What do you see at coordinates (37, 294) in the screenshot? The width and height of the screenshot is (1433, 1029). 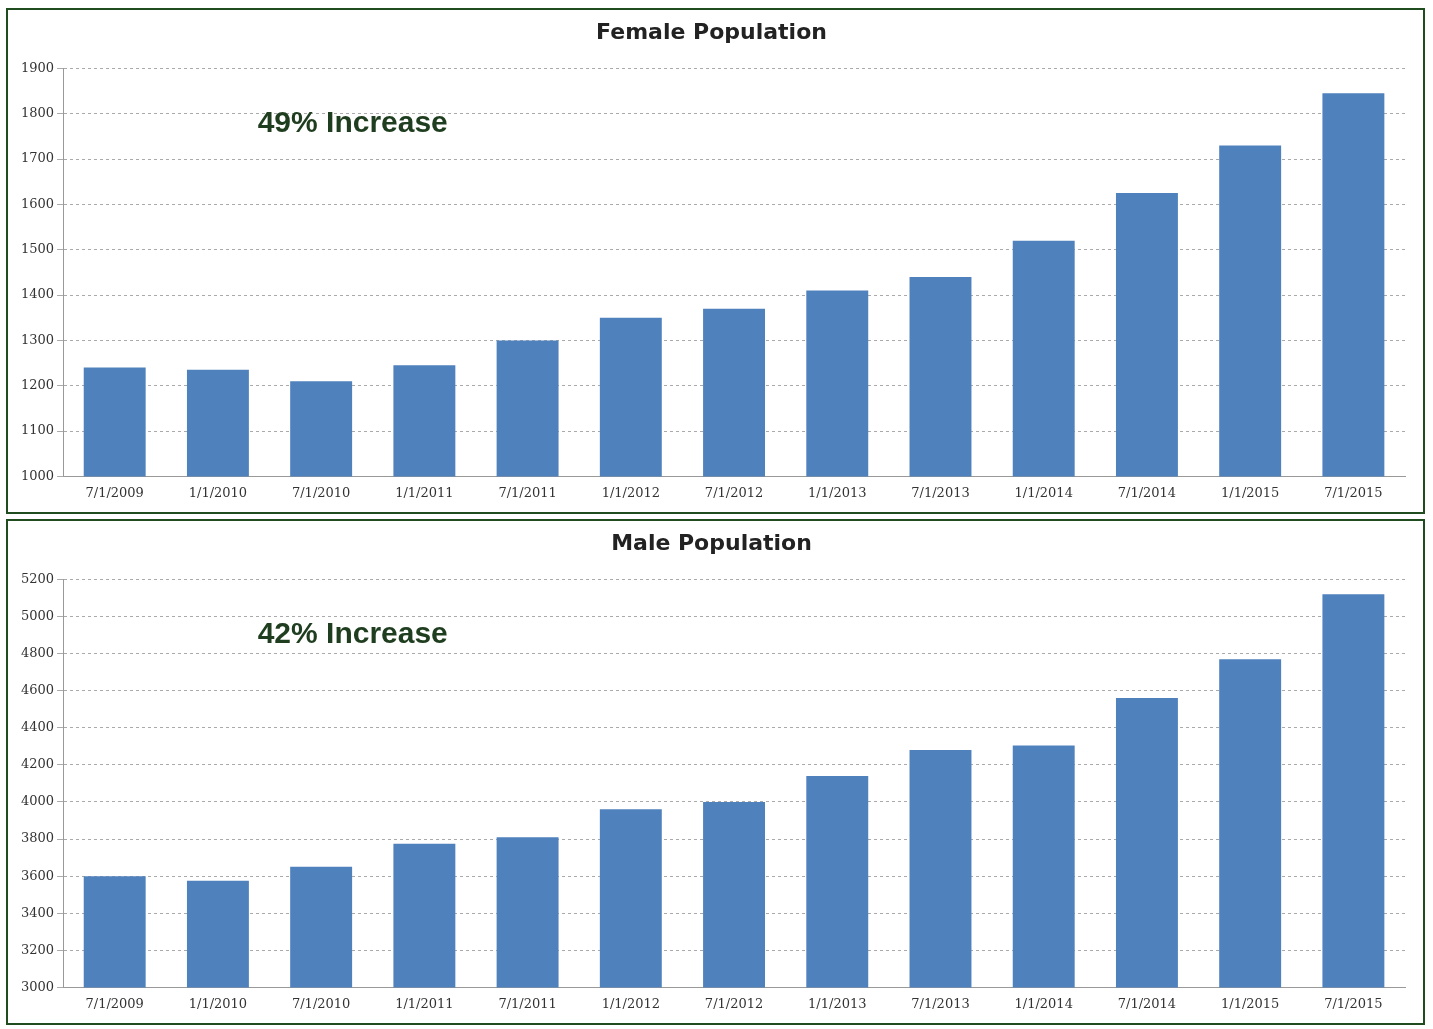 I see `y-tick-label: 1400` at bounding box center [37, 294].